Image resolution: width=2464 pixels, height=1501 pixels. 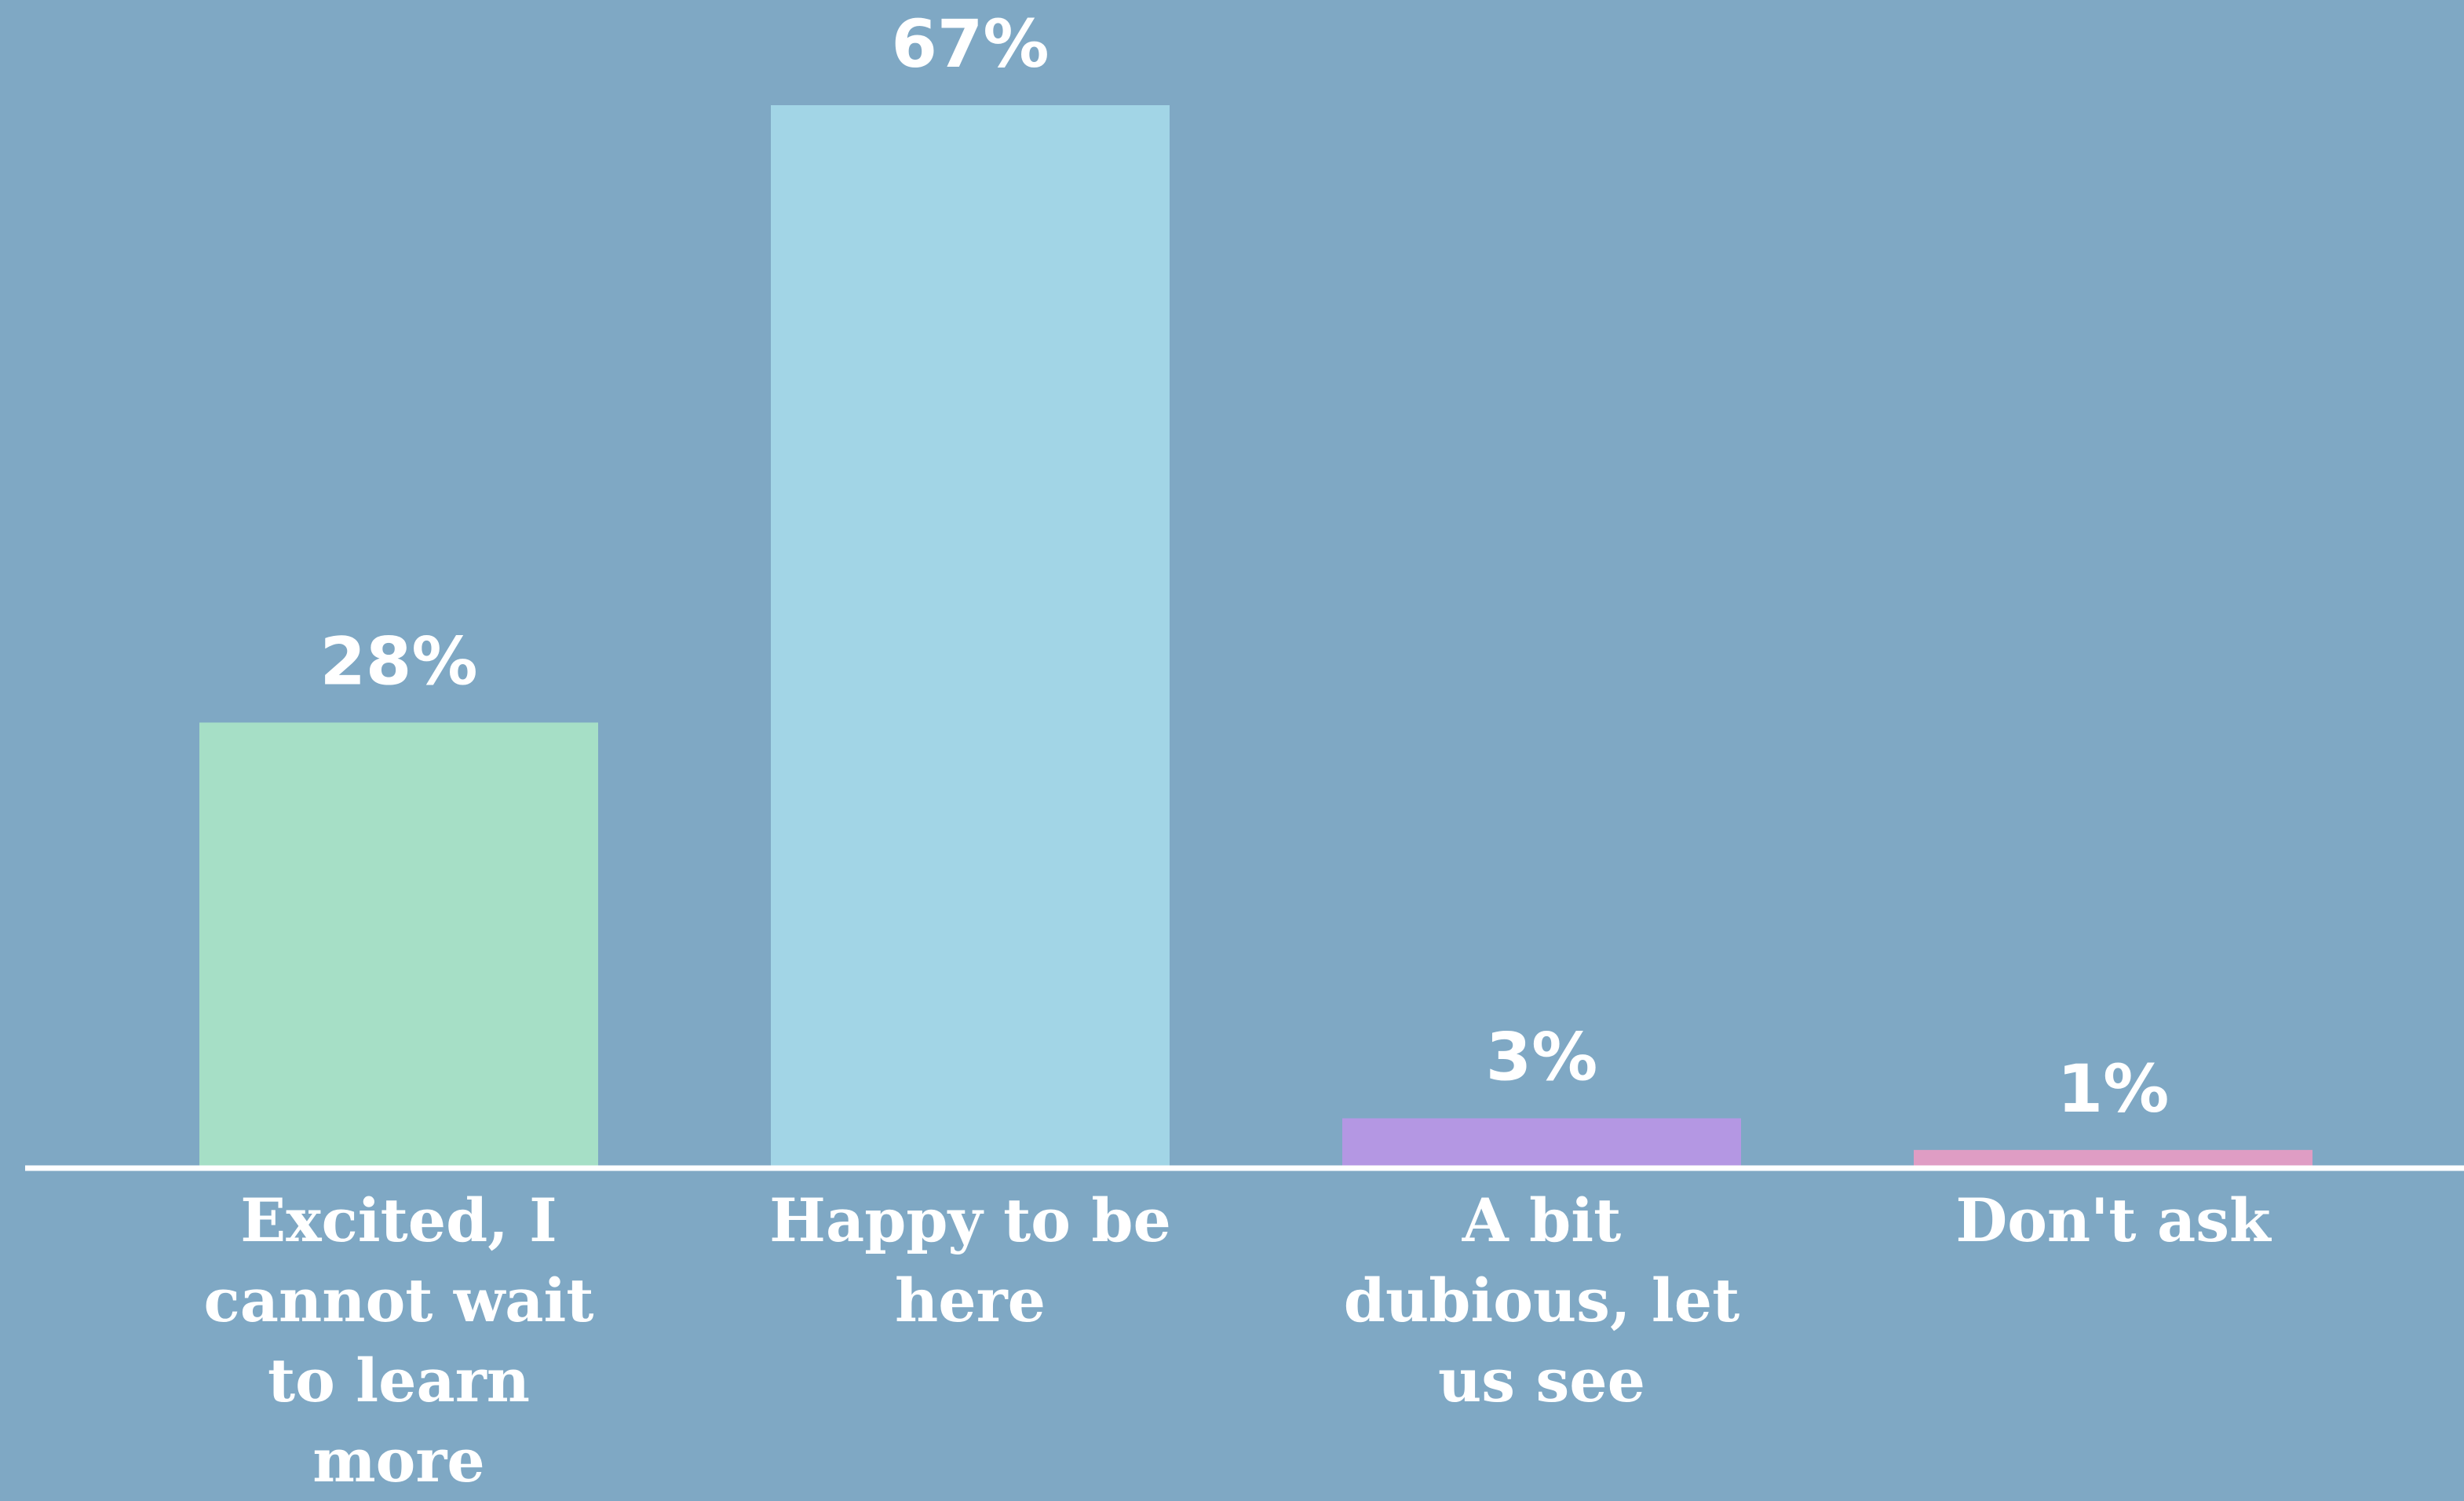 I want to click on value-label: 28%, so click(x=398, y=661).